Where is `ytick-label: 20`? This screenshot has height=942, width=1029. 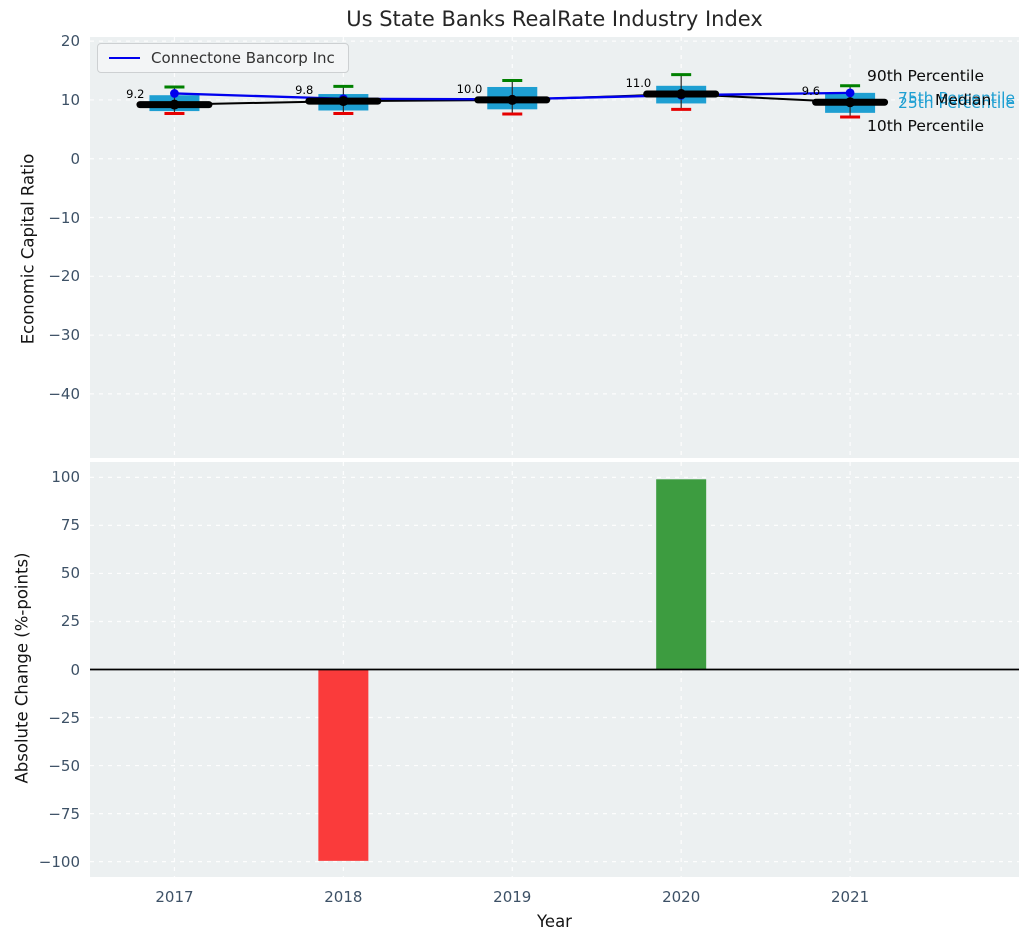 ytick-label: 20 is located at coordinates (70, 41).